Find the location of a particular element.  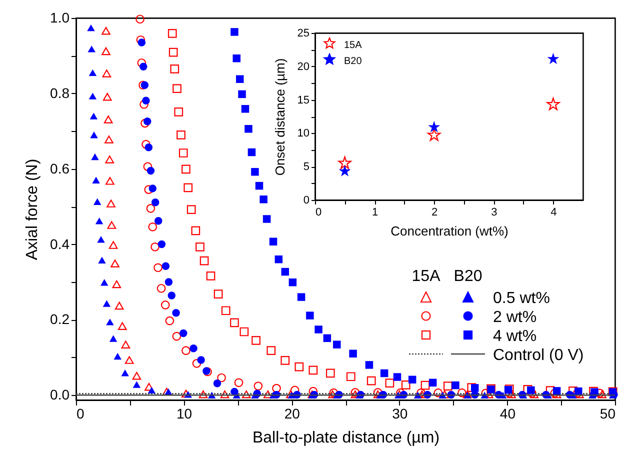

x-tick-label: 30 is located at coordinates (400, 414).